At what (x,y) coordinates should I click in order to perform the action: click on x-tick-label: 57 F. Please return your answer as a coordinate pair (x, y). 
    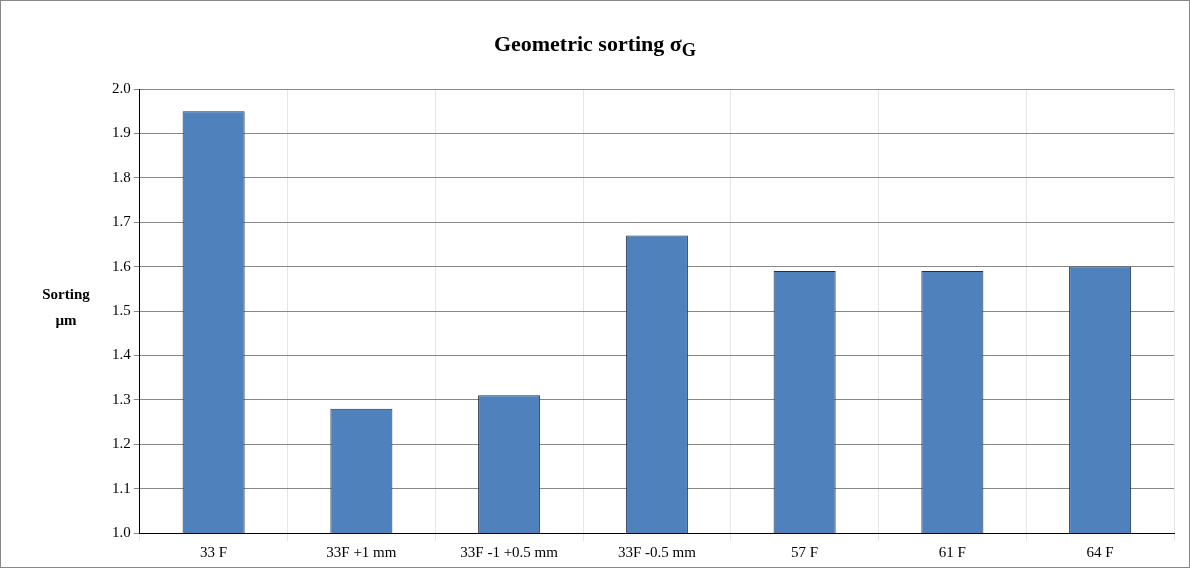
    Looking at the image, I should click on (805, 551).